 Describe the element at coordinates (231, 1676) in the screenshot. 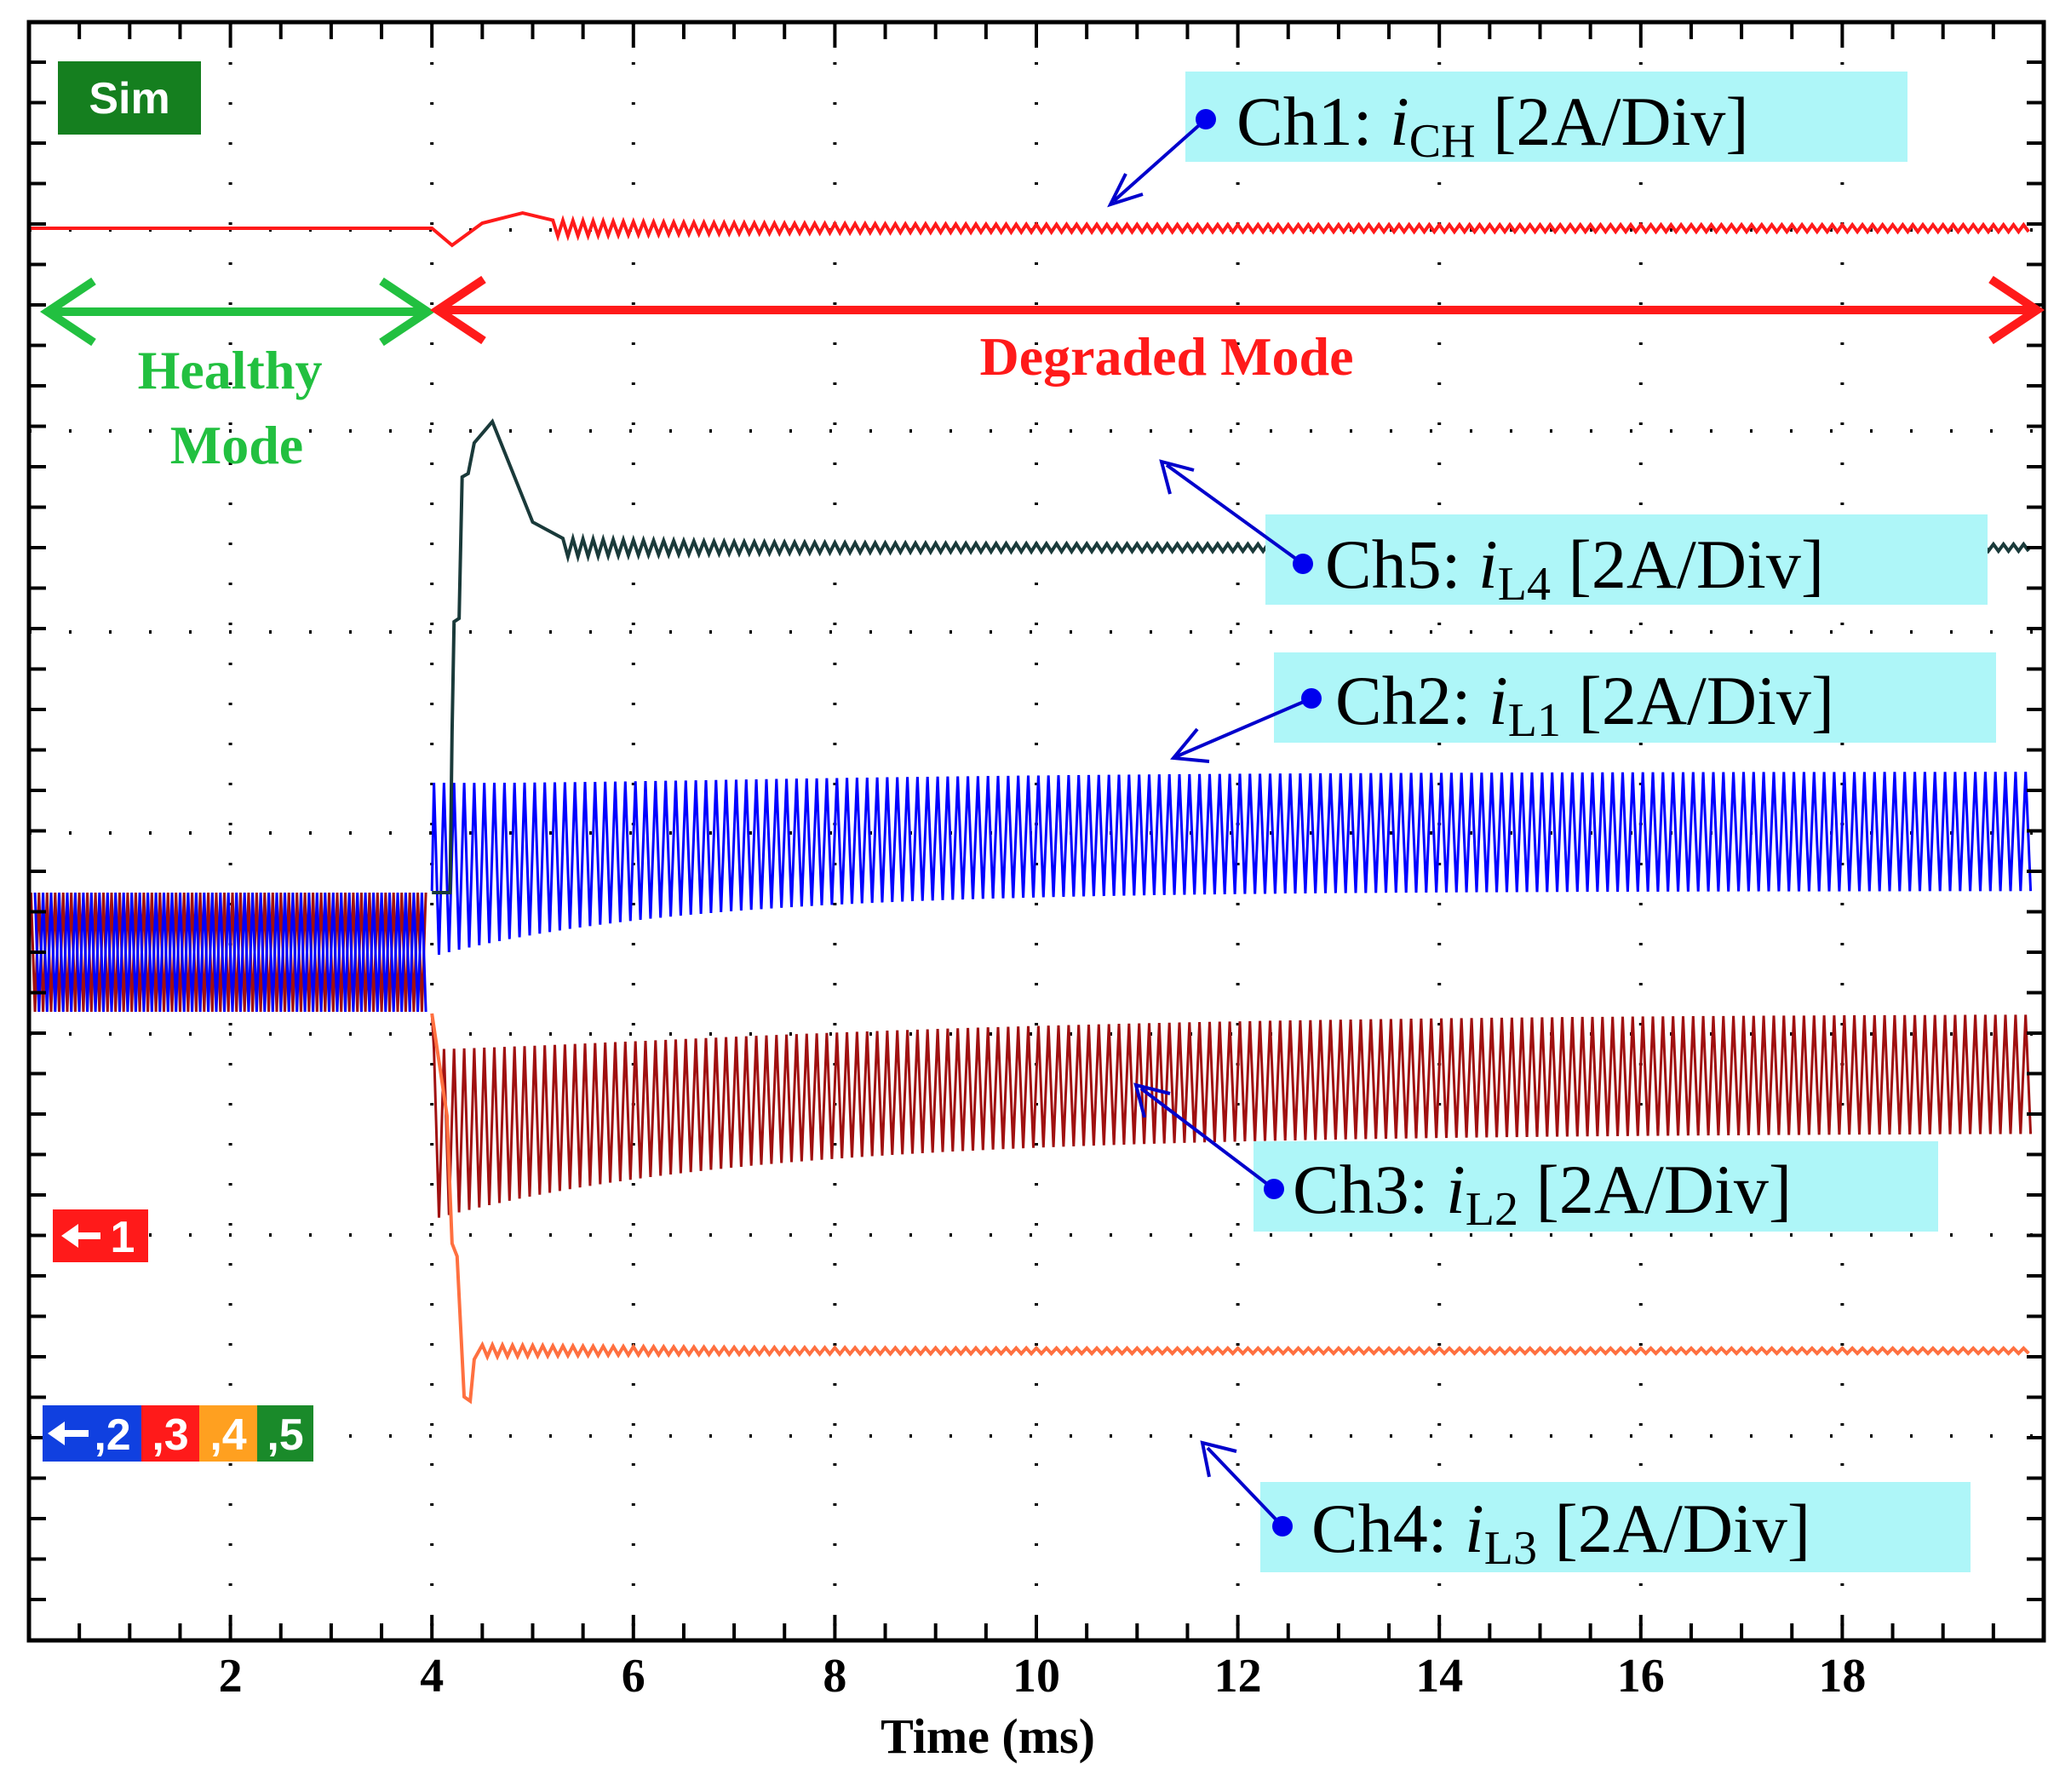

I see `x-tick-label: 2` at that location.